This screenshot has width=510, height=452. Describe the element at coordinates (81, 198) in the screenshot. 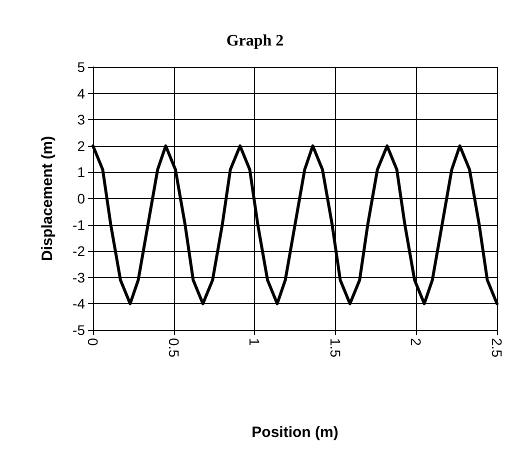

I see `y-tick-label: 0` at that location.